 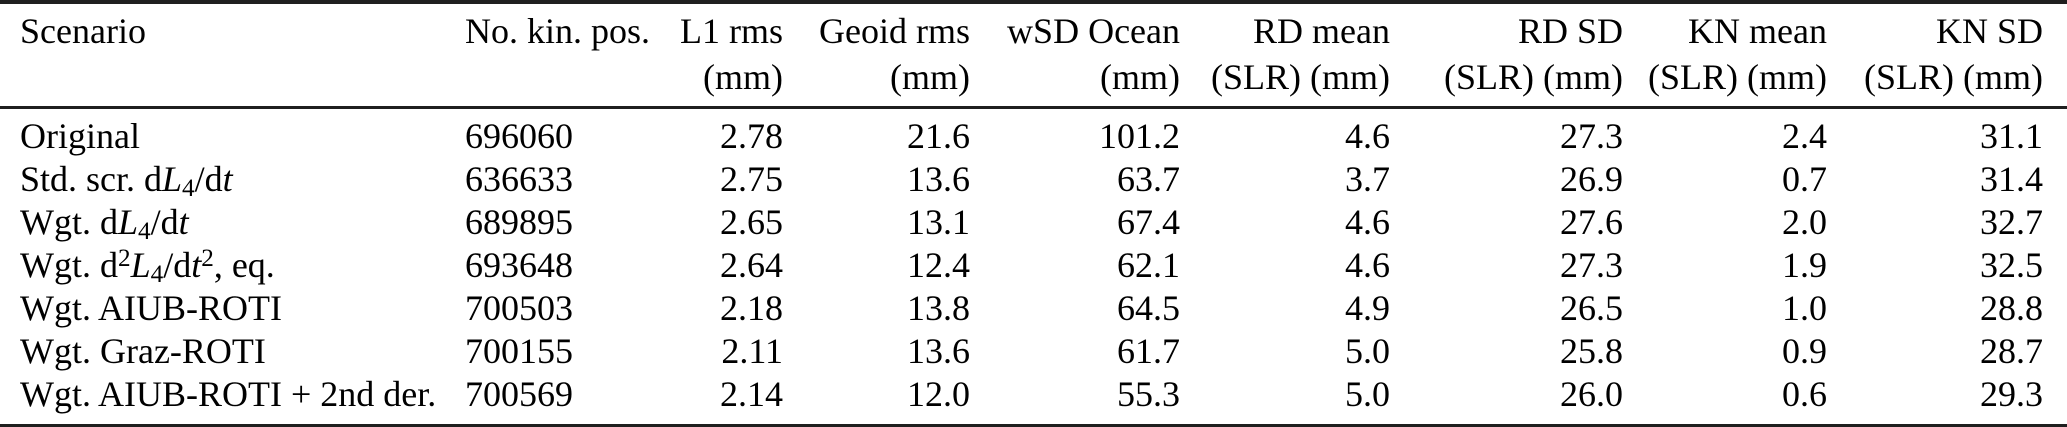 What do you see at coordinates (222, 133) in the screenshot?
I see `cell-scenario: Original` at bounding box center [222, 133].